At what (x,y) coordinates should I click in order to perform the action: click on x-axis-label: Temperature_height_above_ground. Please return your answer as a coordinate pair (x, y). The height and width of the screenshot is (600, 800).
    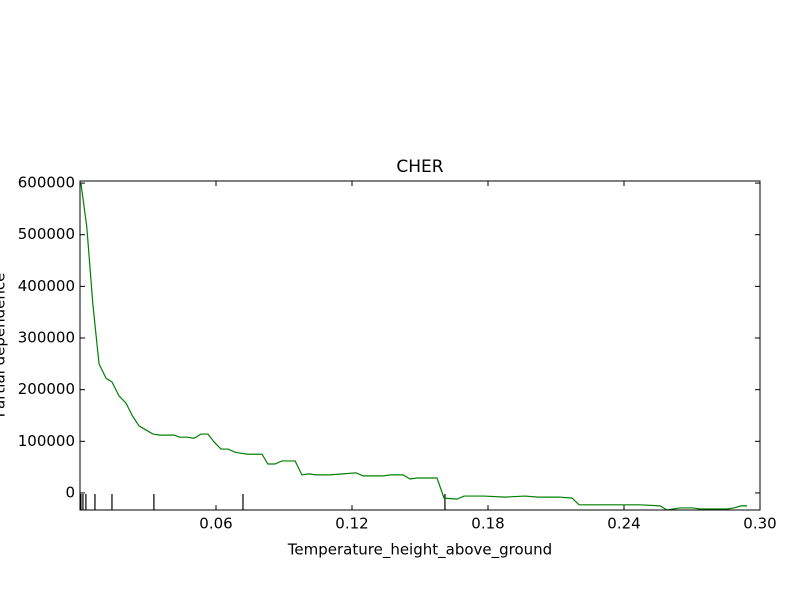
    Looking at the image, I should click on (419, 550).